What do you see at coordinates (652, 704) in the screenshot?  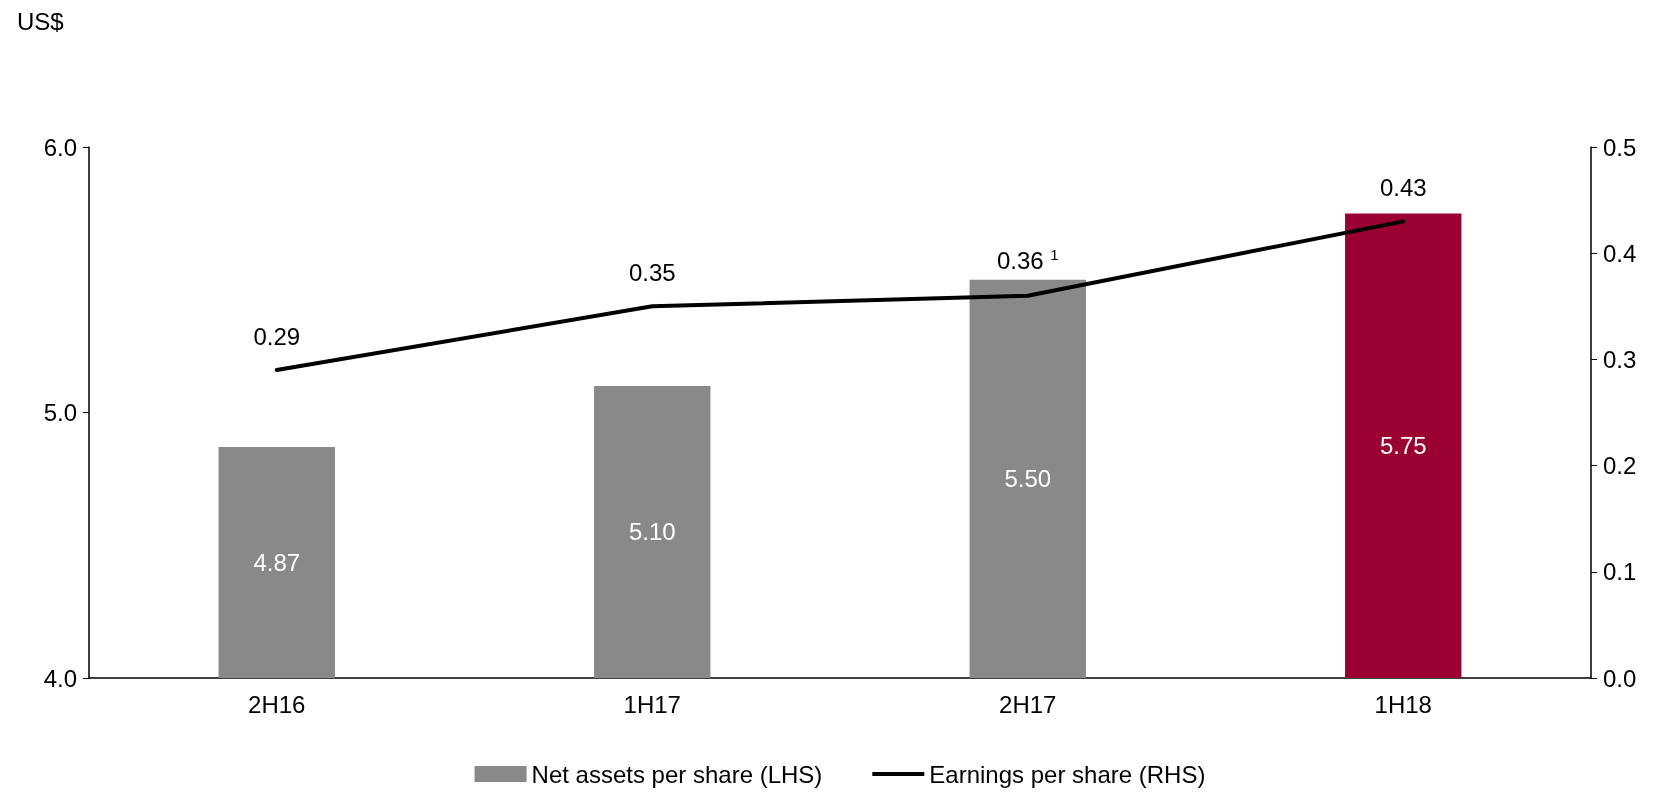 I see `x-tick-label: 1H17` at bounding box center [652, 704].